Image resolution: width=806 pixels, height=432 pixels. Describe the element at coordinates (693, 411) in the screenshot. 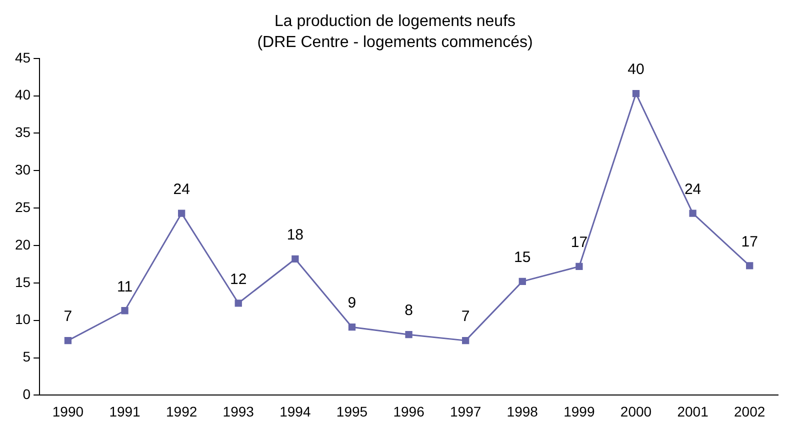

I see `x-tick-label: 2001` at that location.